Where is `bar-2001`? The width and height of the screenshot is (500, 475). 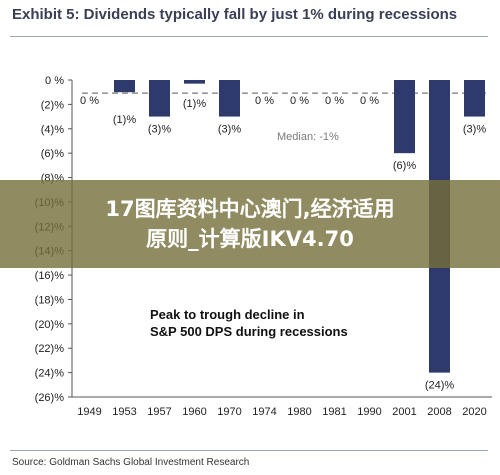
bar-2001 is located at coordinates (404, 117).